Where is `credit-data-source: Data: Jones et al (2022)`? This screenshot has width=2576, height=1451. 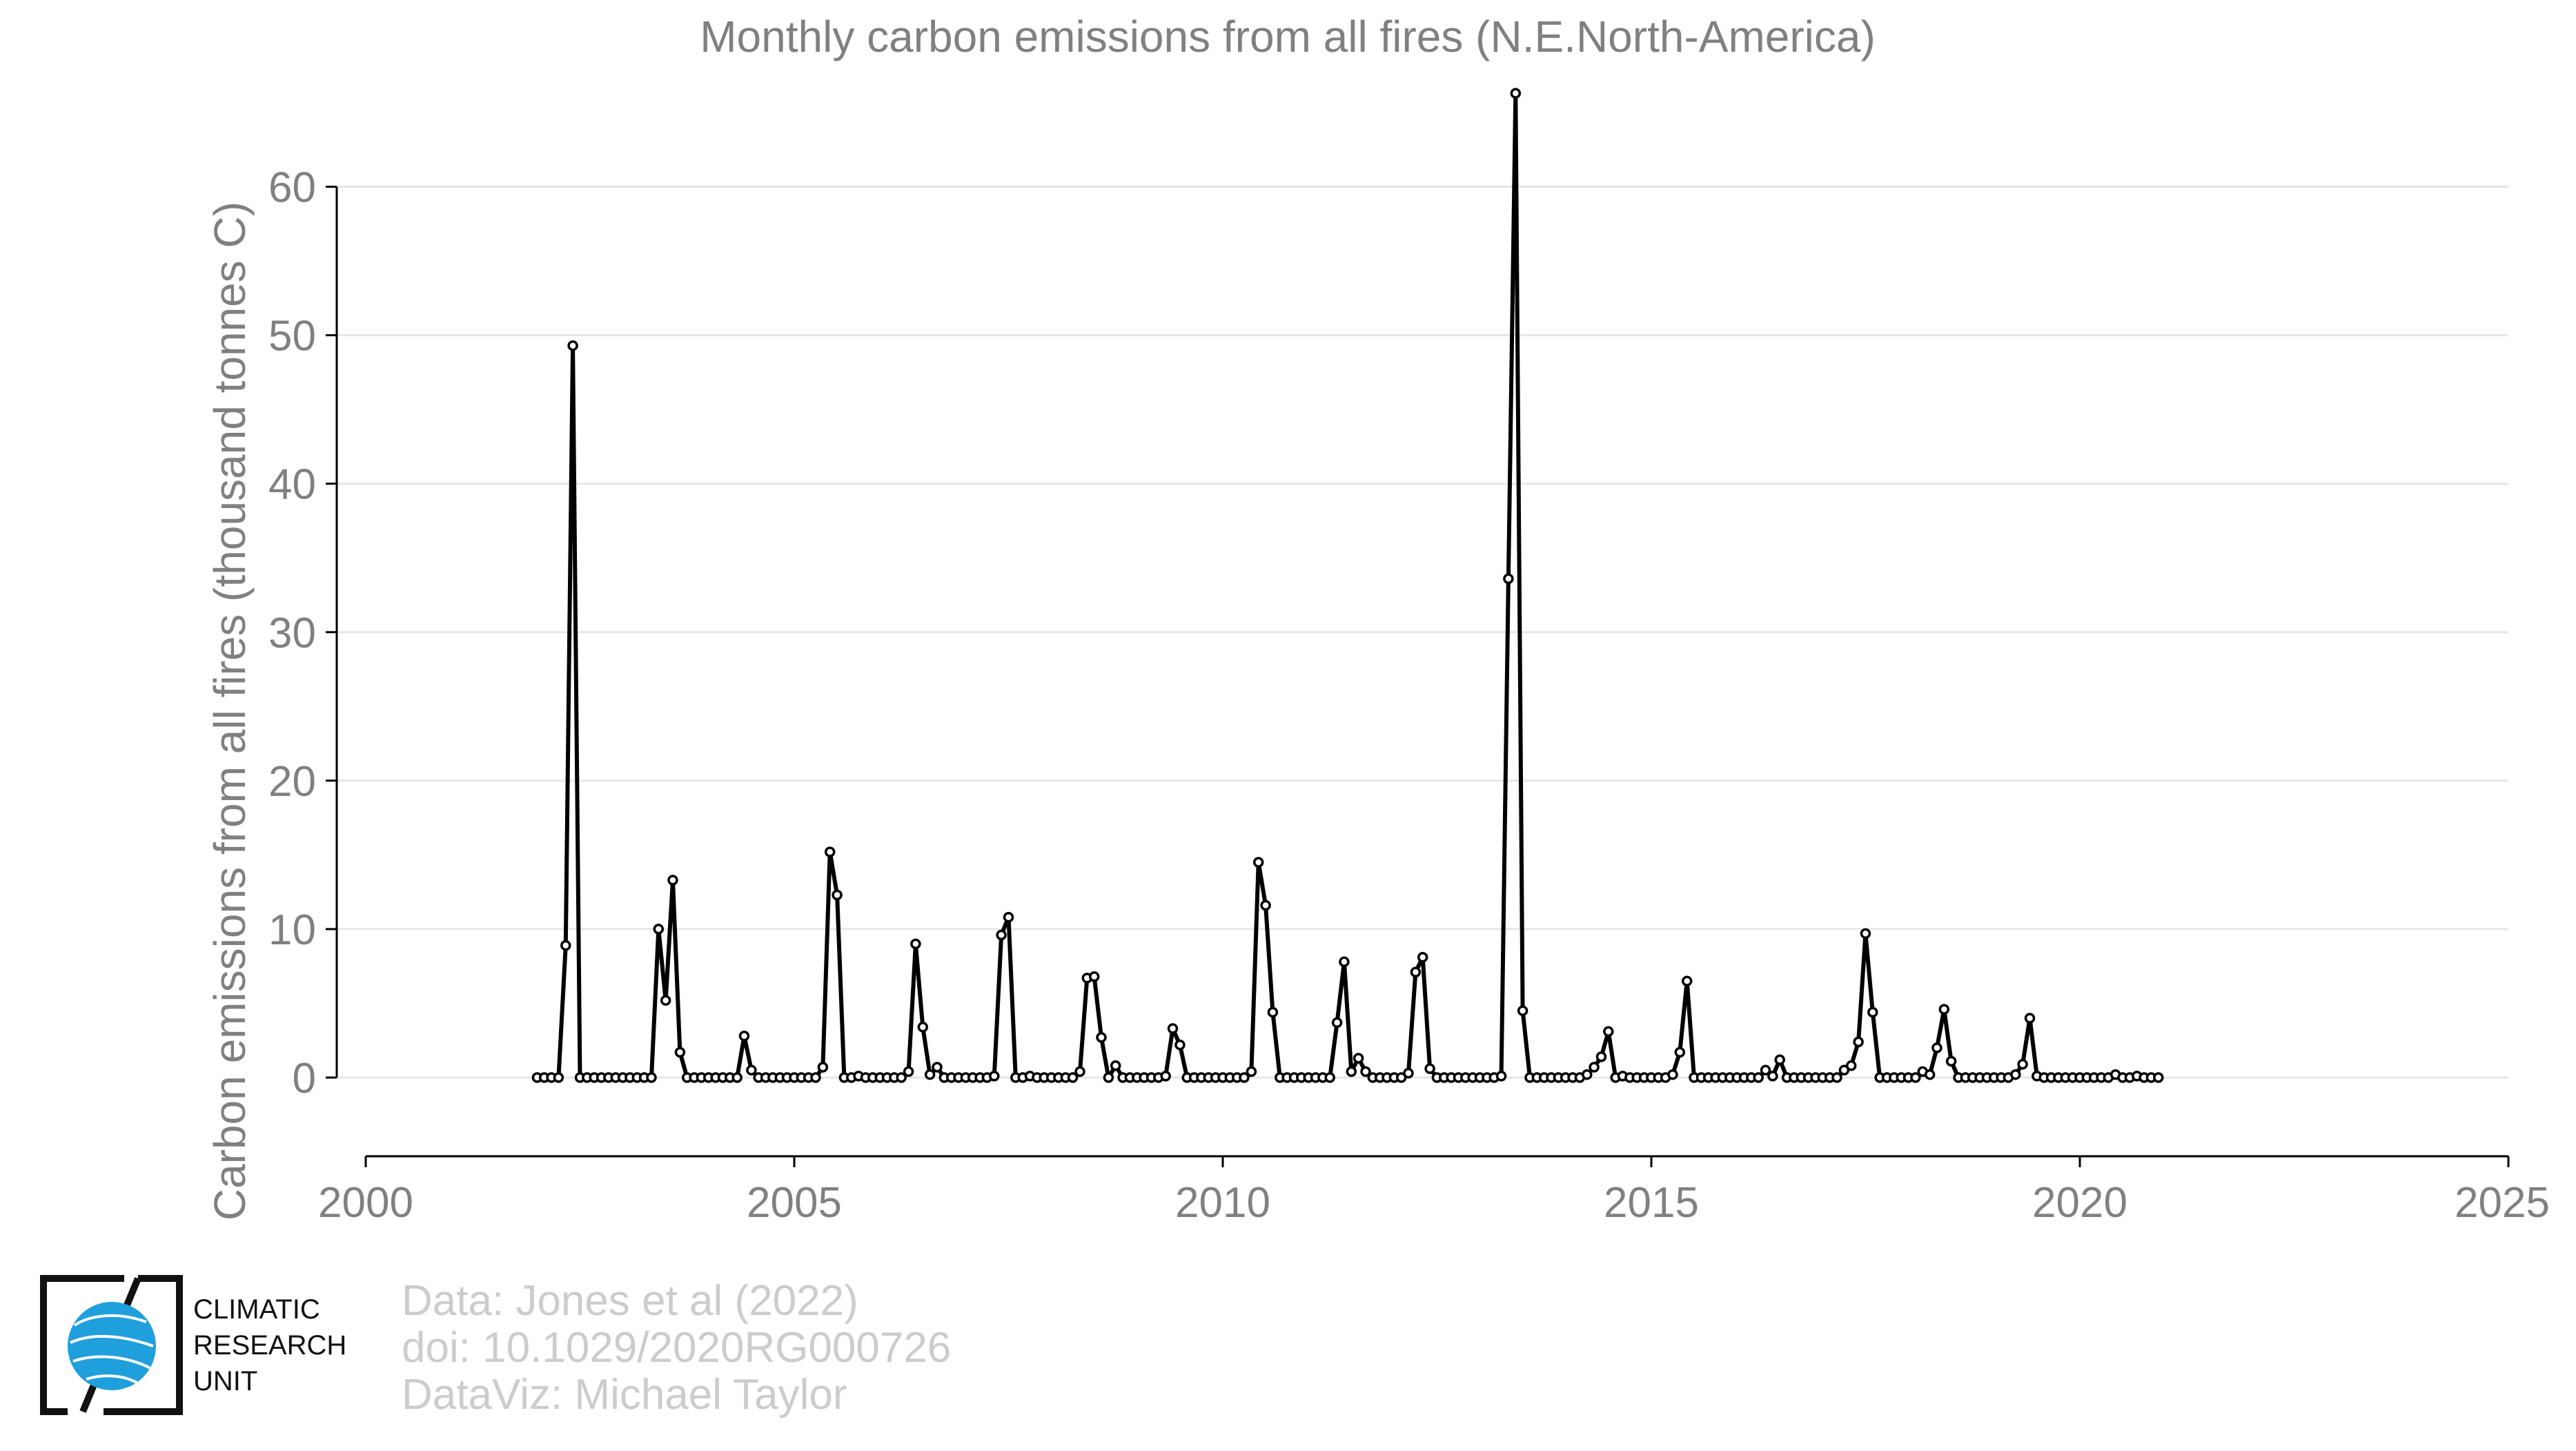 credit-data-source: Data: Jones et al (2022) is located at coordinates (630, 1301).